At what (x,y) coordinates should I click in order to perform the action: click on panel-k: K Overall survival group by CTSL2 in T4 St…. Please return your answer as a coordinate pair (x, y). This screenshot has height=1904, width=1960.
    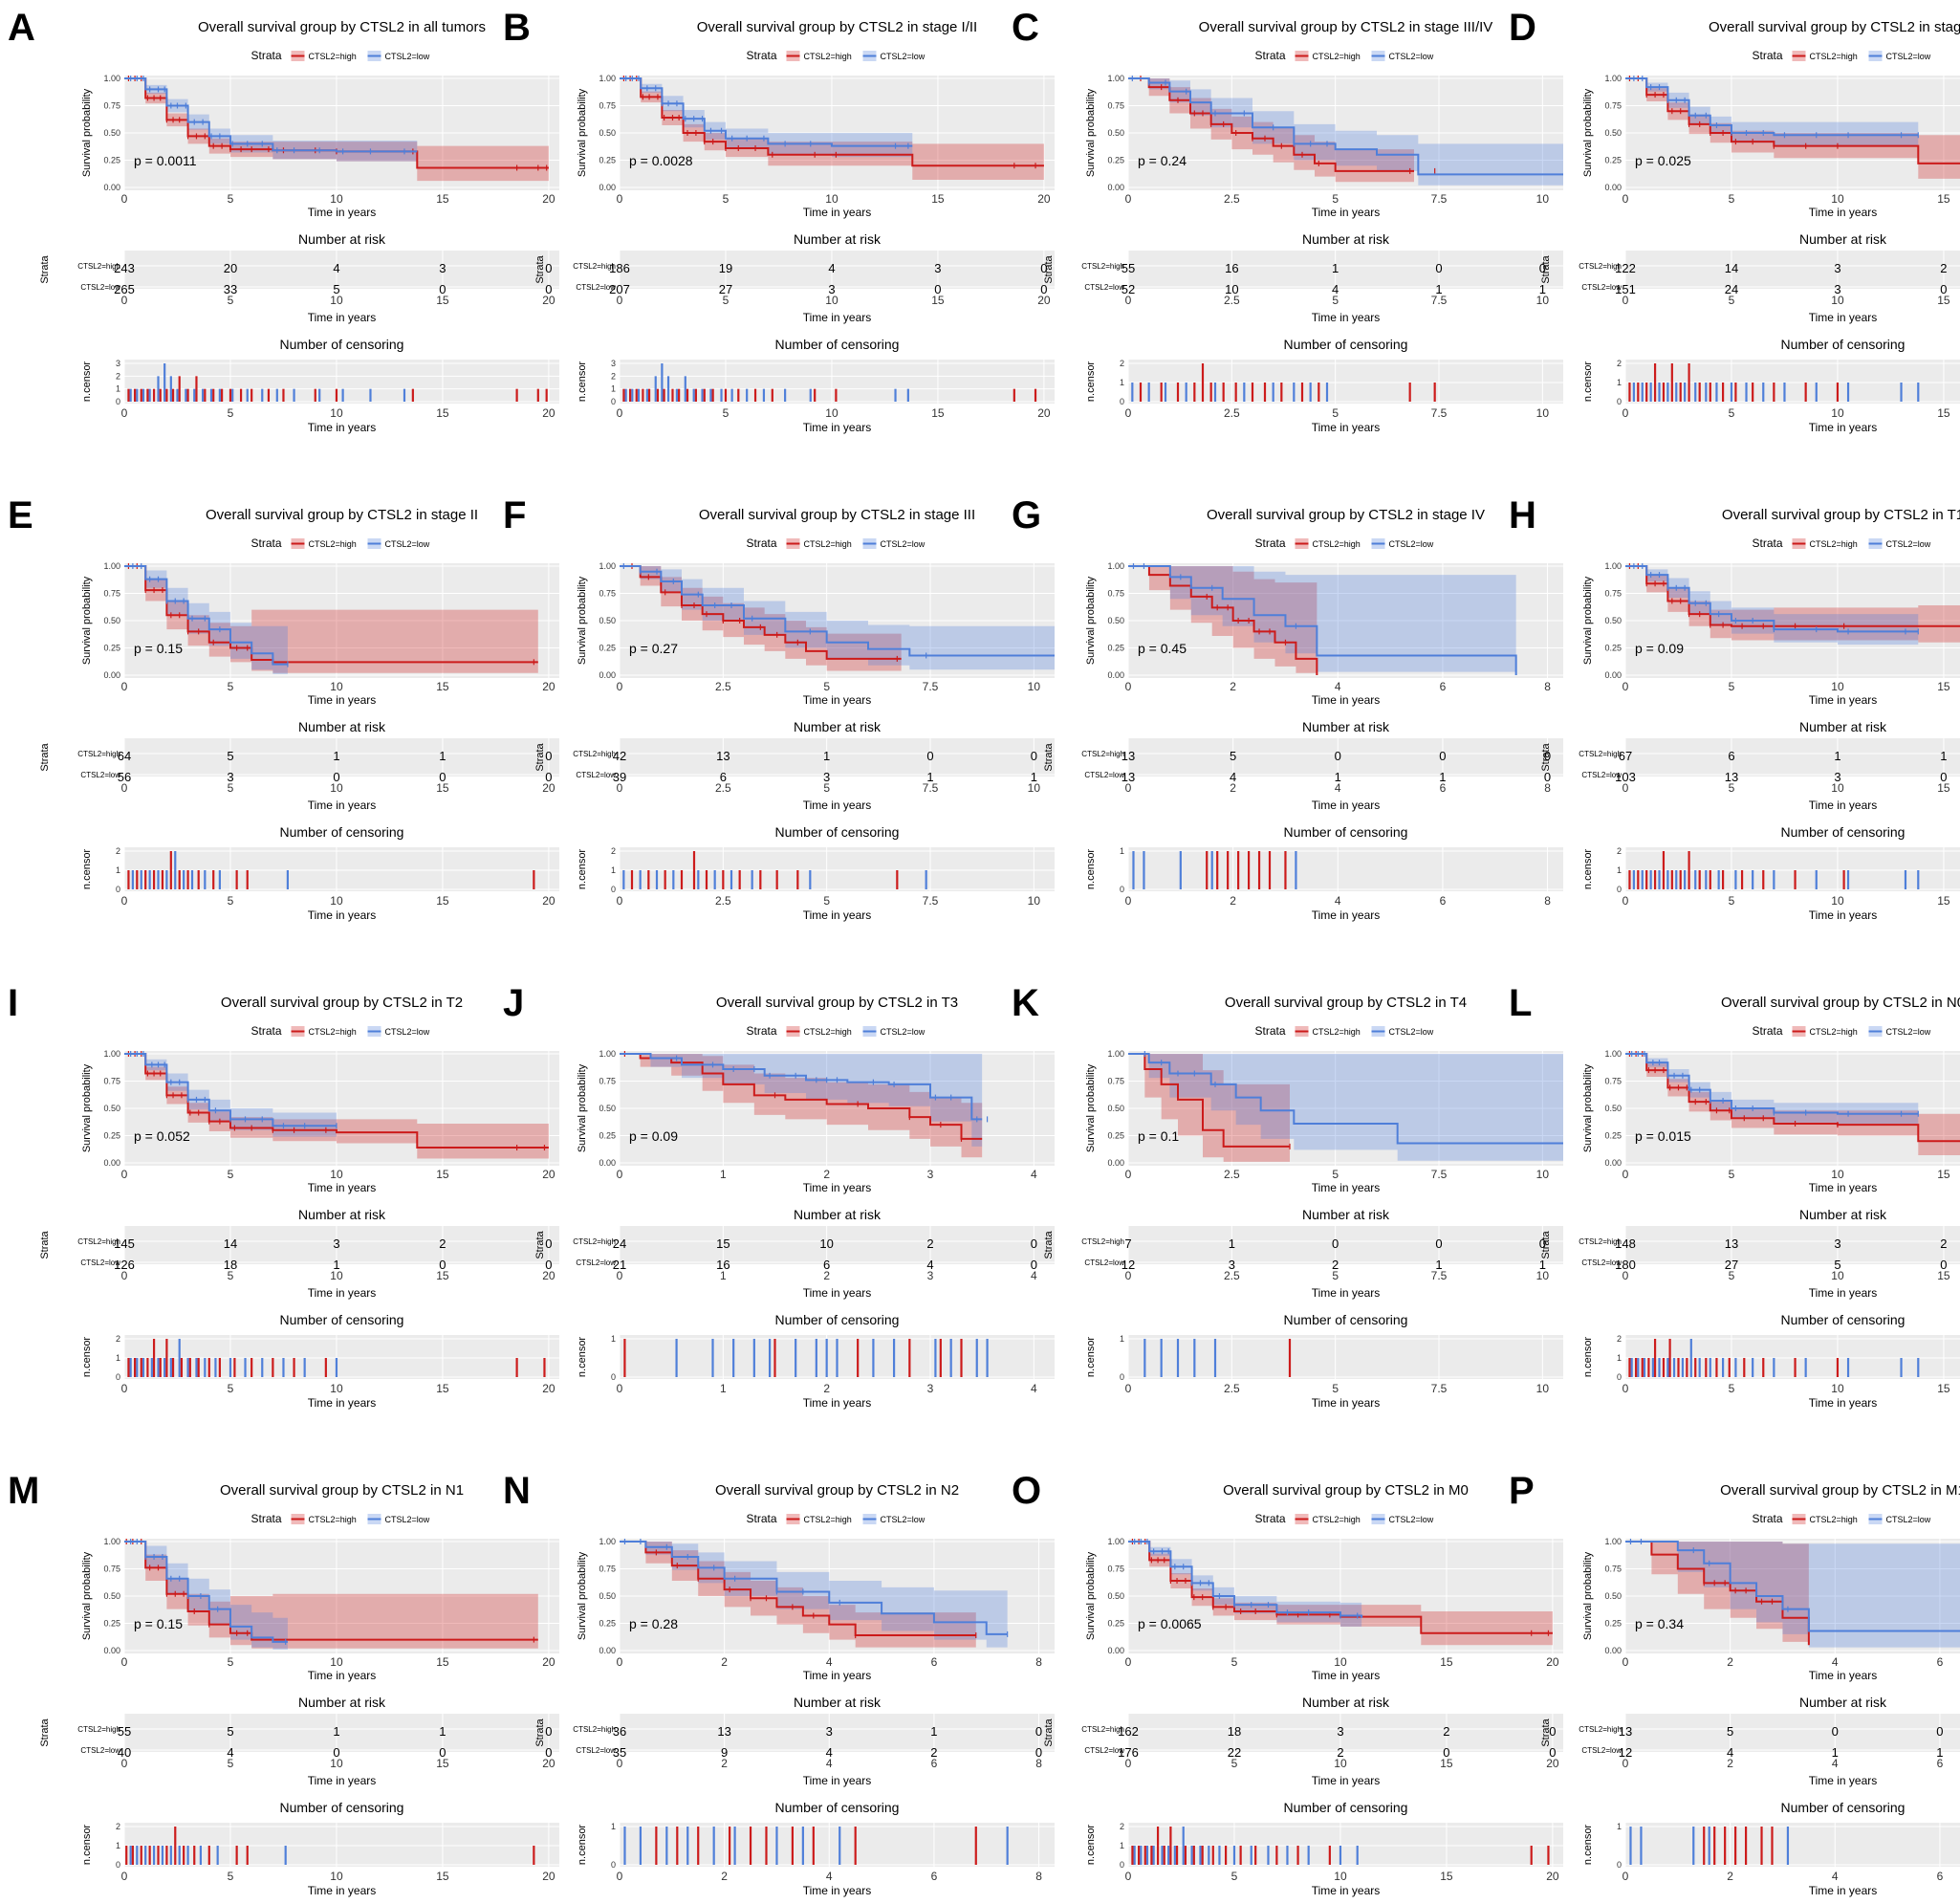
    Looking at the image, I should click on (1287, 1196).